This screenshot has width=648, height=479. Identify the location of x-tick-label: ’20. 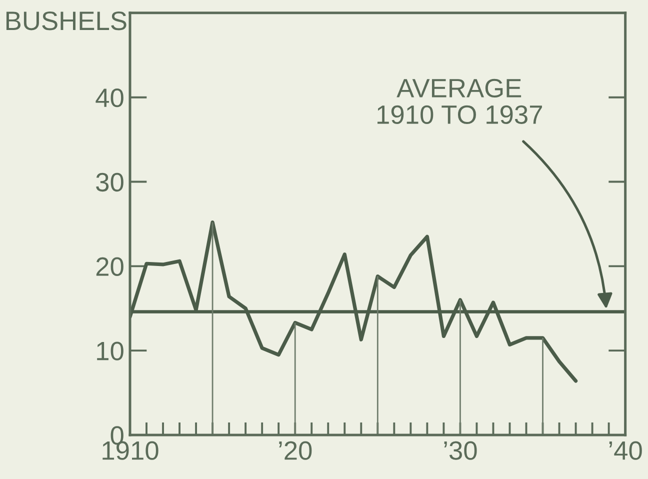
(295, 450).